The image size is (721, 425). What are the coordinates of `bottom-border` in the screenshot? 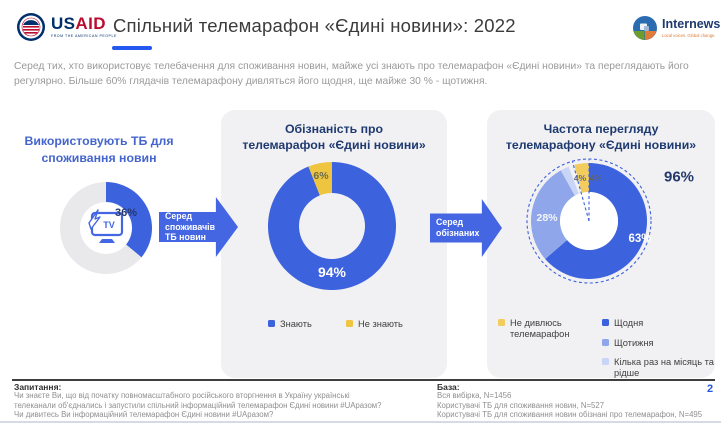 It's located at (360, 422).